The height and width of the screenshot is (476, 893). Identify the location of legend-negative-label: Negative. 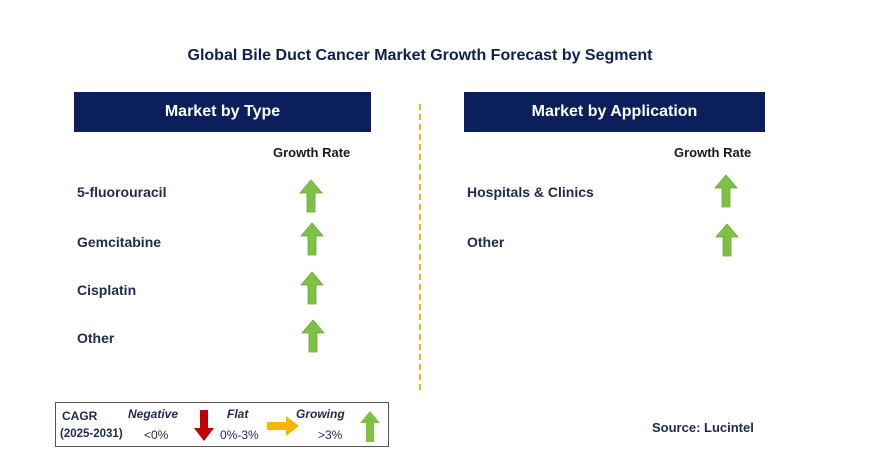
(153, 414).